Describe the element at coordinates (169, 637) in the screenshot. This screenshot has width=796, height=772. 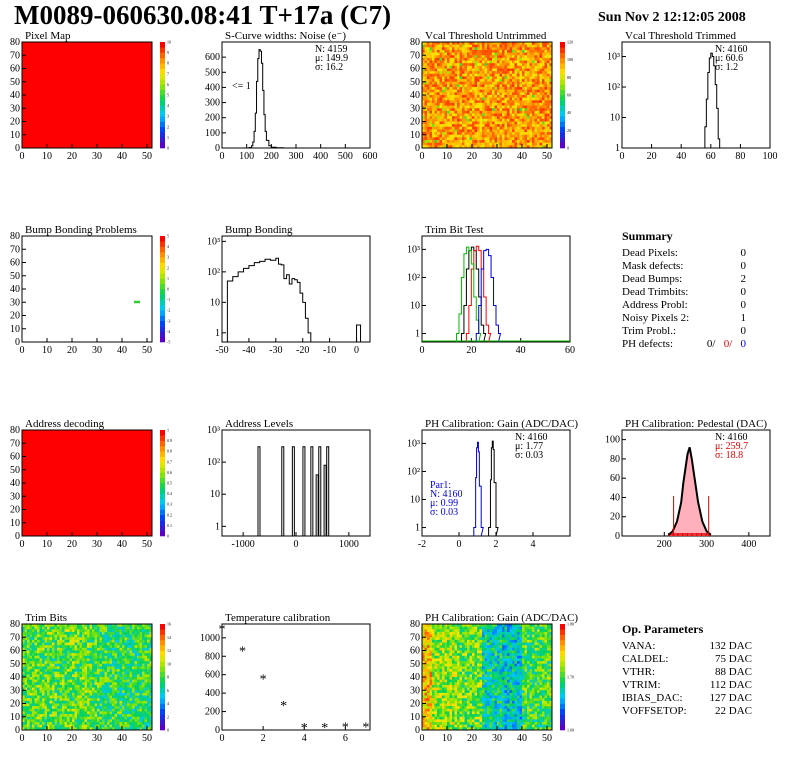
I see `colorbar-label: 14` at that location.